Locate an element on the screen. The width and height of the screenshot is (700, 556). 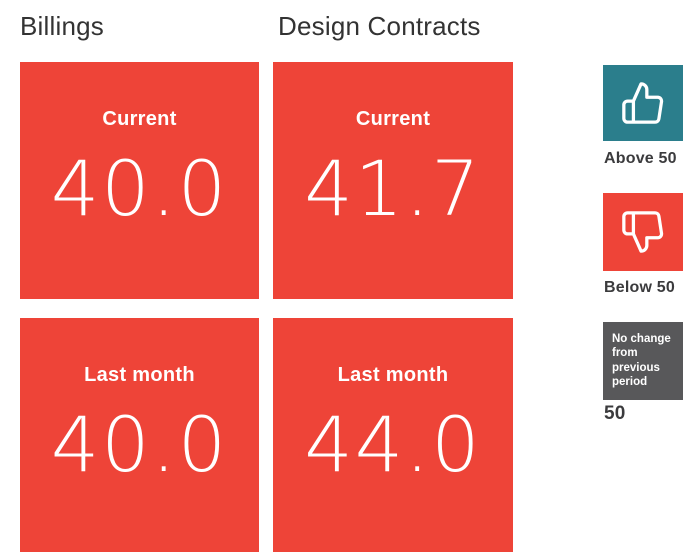
tile-design-contracts-current: Current 41.7 is located at coordinates (393, 180).